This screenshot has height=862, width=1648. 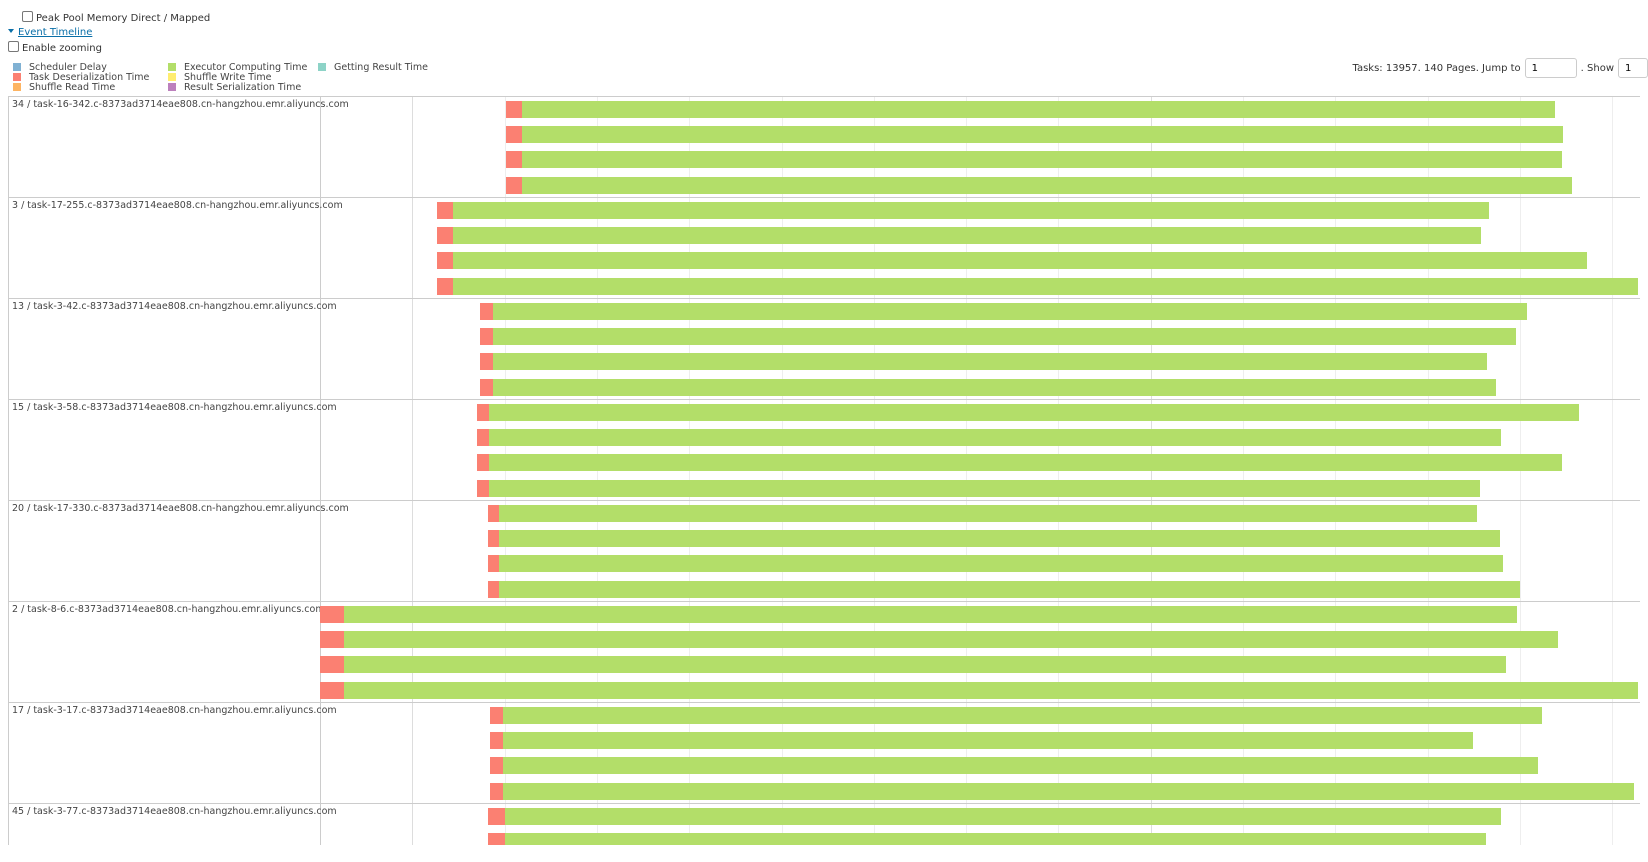 What do you see at coordinates (1550, 68) in the screenshot?
I see `jump-to-page-input` at bounding box center [1550, 68].